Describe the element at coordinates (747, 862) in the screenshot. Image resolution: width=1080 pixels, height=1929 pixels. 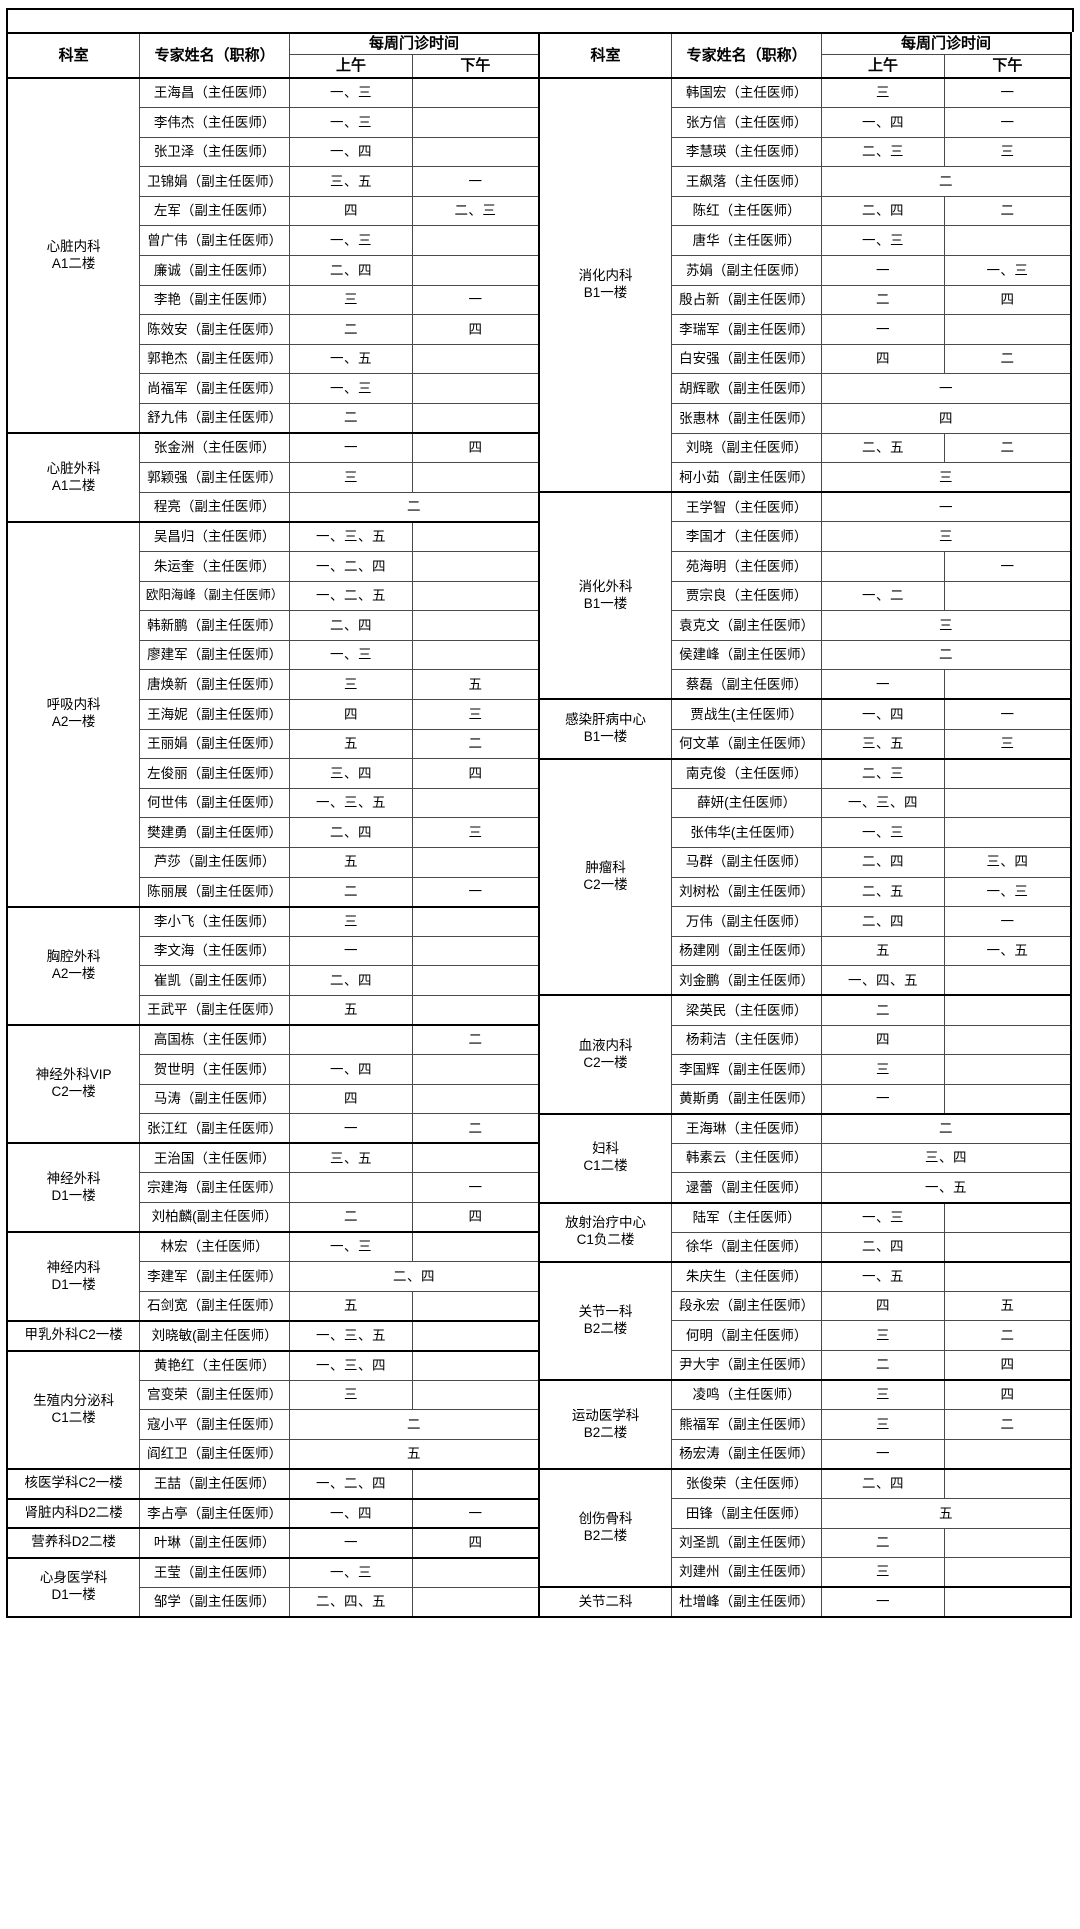
I see `expert-name-cell: 马群（副主任医师）` at that location.